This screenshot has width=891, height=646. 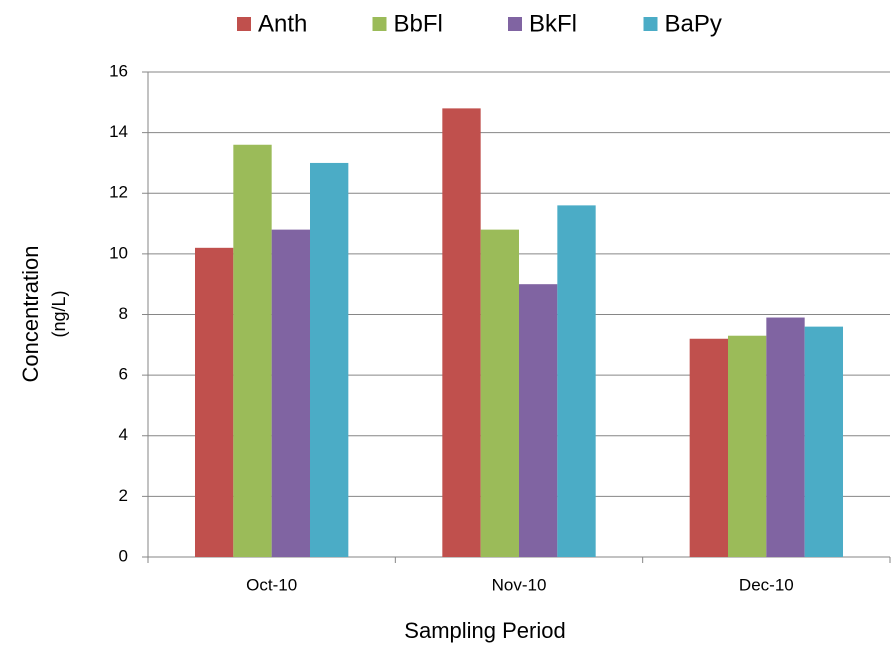 What do you see at coordinates (118, 70) in the screenshot?
I see `y-tick-label: 16` at bounding box center [118, 70].